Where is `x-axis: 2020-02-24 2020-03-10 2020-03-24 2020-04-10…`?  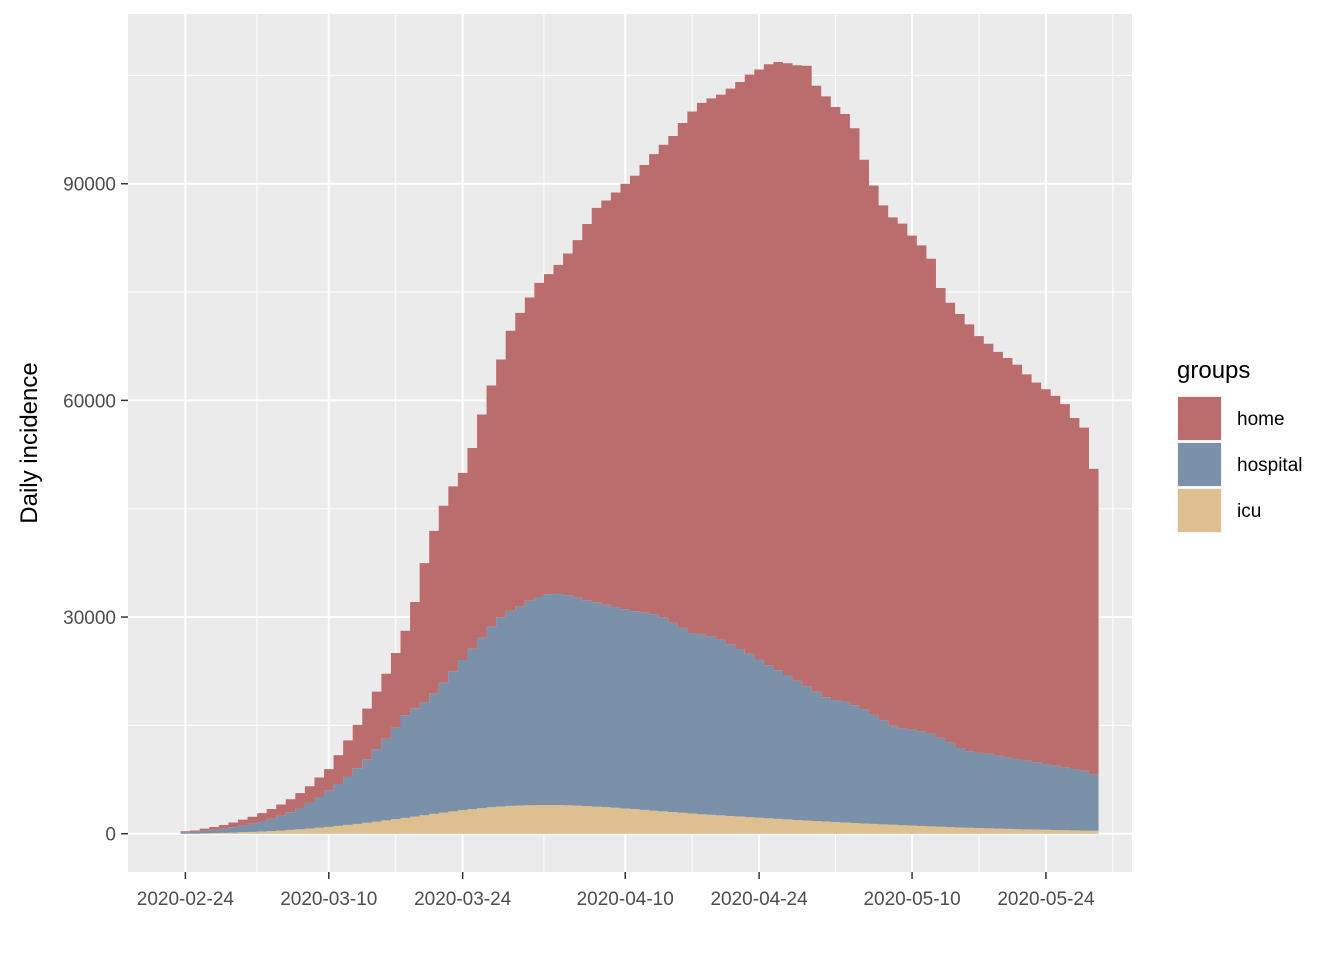 x-axis: 2020-02-24 2020-03-10 2020-03-24 2020-04-10… is located at coordinates (616, 891).